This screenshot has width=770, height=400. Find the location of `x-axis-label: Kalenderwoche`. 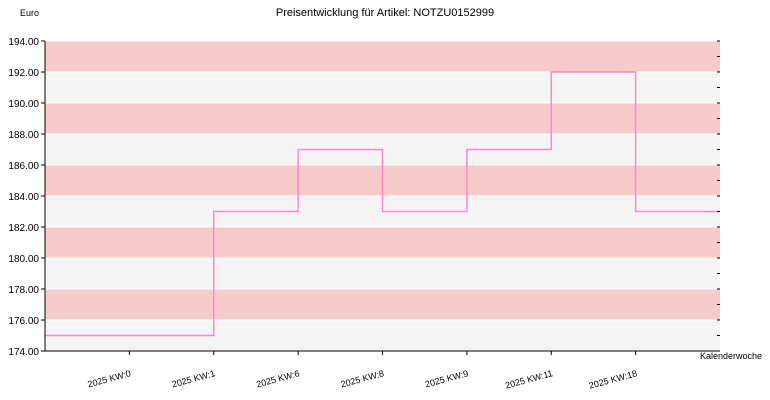

x-axis-label: Kalenderwoche is located at coordinates (731, 356).